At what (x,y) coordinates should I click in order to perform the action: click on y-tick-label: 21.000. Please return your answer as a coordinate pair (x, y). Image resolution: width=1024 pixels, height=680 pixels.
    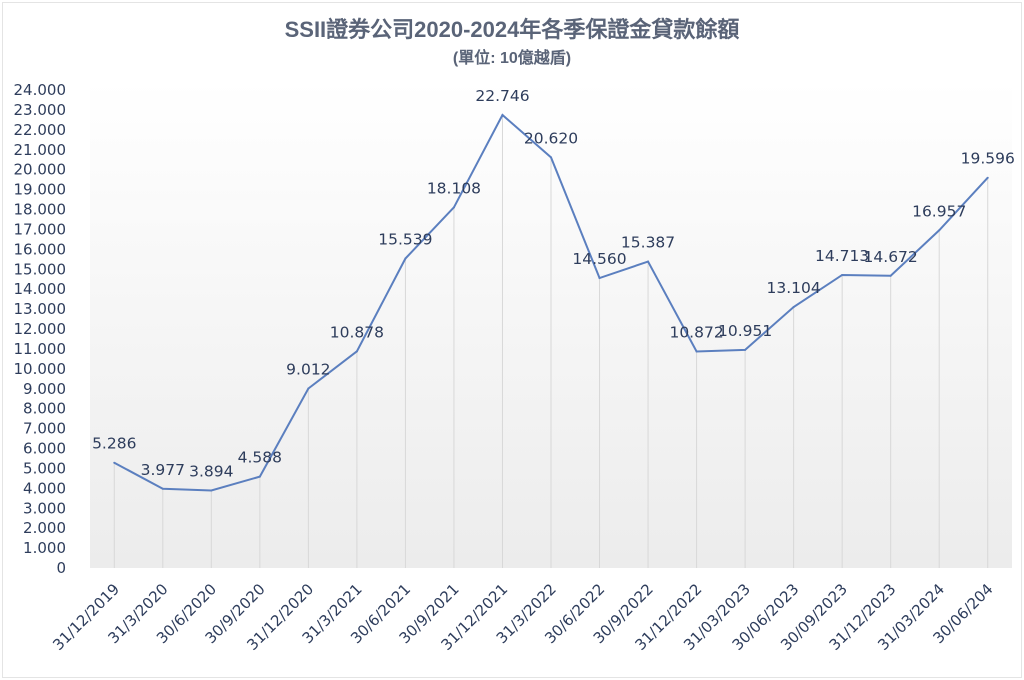
    Looking at the image, I should click on (40, 150).